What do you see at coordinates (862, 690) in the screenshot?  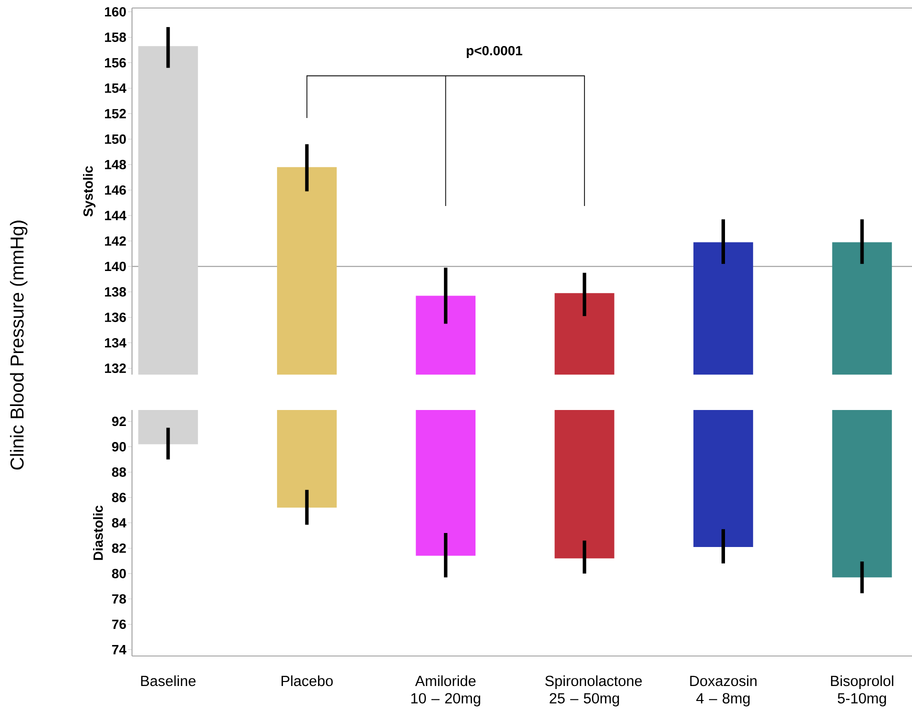 I see `x-tick-label: Bisoprolol 5-10mg` at bounding box center [862, 690].